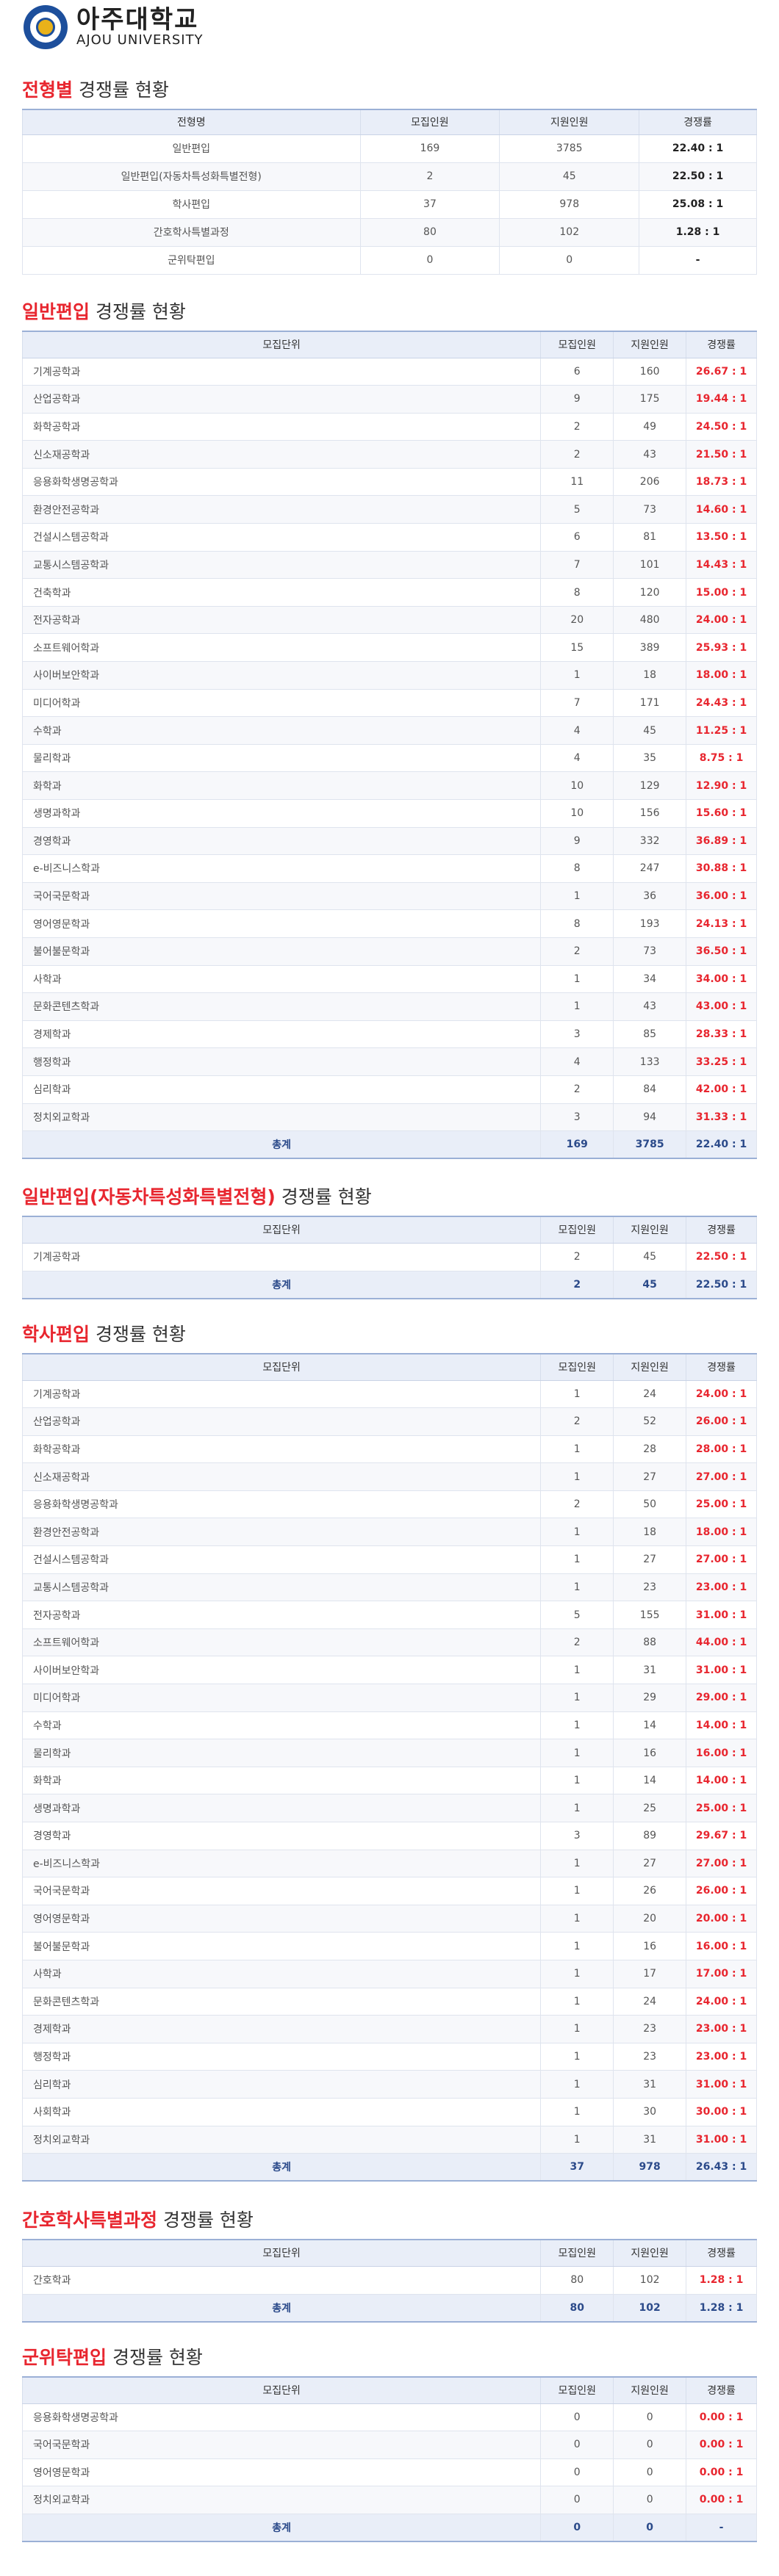 Image resolution: width=779 pixels, height=2576 pixels. Describe the element at coordinates (389, 1476) in the screenshot. I see `table-row: 신소재공학과 1 27 27.00 : 1` at that location.